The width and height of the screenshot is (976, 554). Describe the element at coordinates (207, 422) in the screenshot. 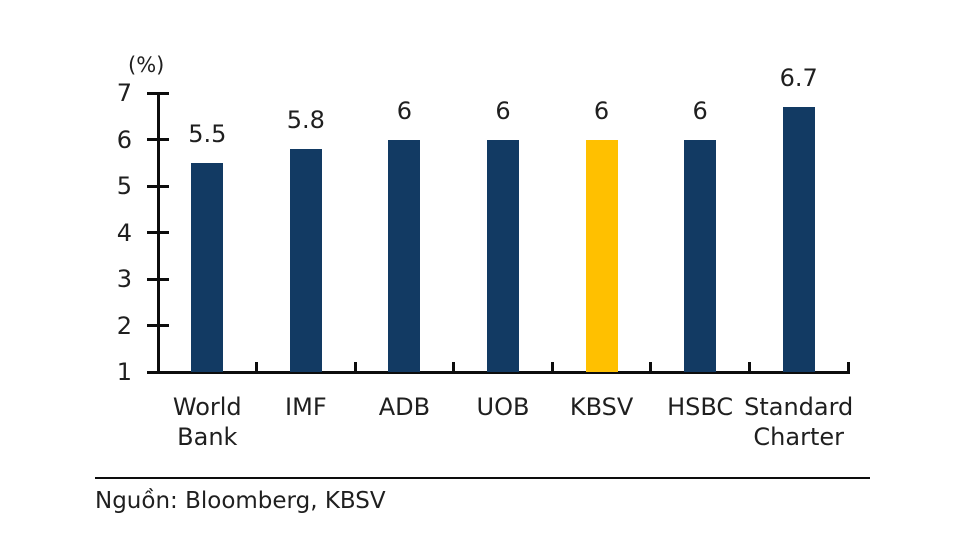

I see `category-label: World Bank` at that location.